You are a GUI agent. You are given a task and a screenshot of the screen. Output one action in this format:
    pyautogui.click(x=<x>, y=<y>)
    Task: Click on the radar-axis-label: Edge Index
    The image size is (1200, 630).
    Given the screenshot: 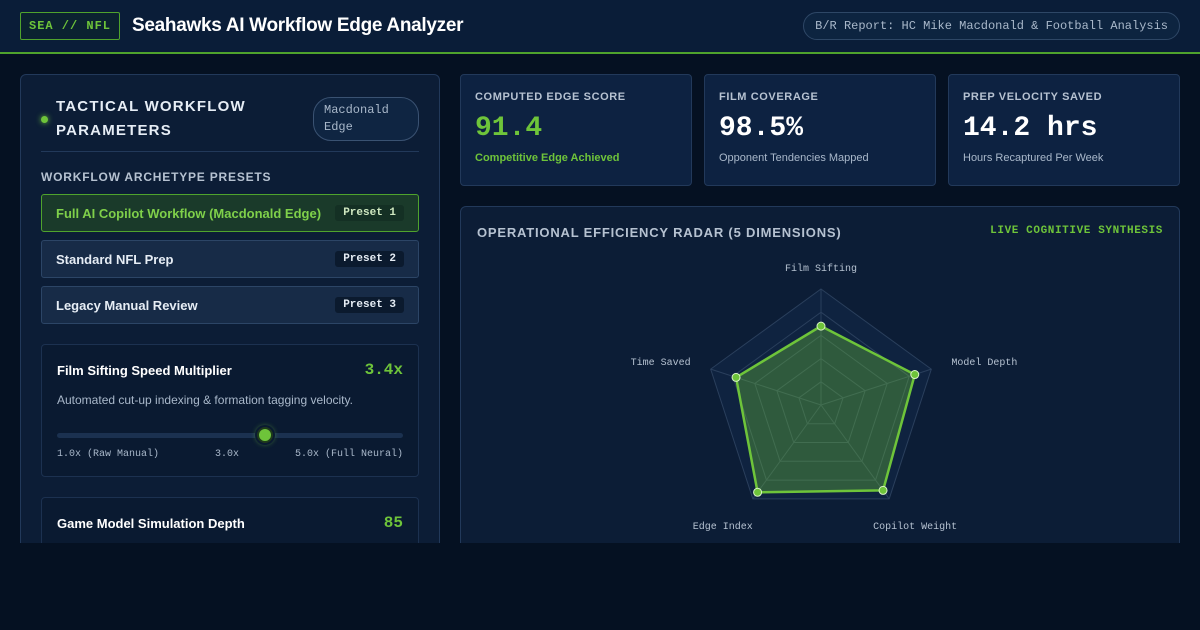 What is the action you would take?
    pyautogui.click(x=723, y=527)
    